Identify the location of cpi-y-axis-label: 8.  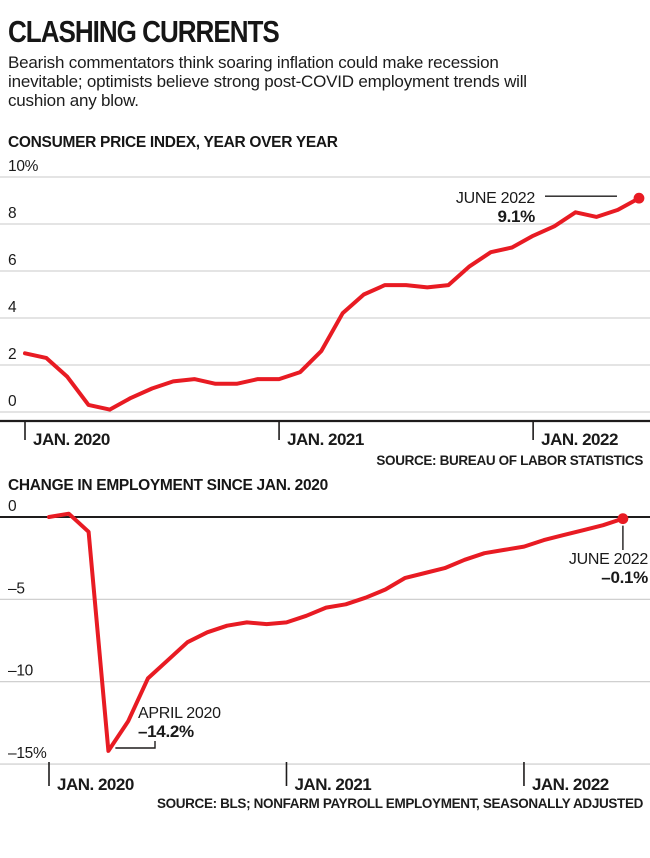
(12, 213).